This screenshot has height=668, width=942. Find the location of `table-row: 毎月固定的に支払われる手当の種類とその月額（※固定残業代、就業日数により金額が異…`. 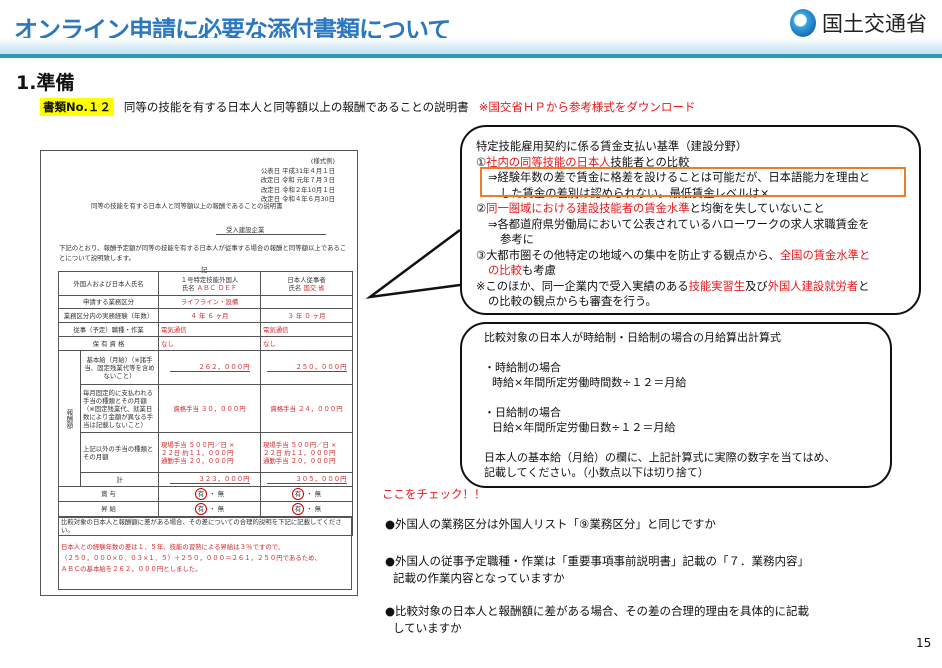

table-row: 毎月固定的に支払われる手当の種類とその月額（※固定残業代、就業日数により金額が異… is located at coordinates (206, 408).